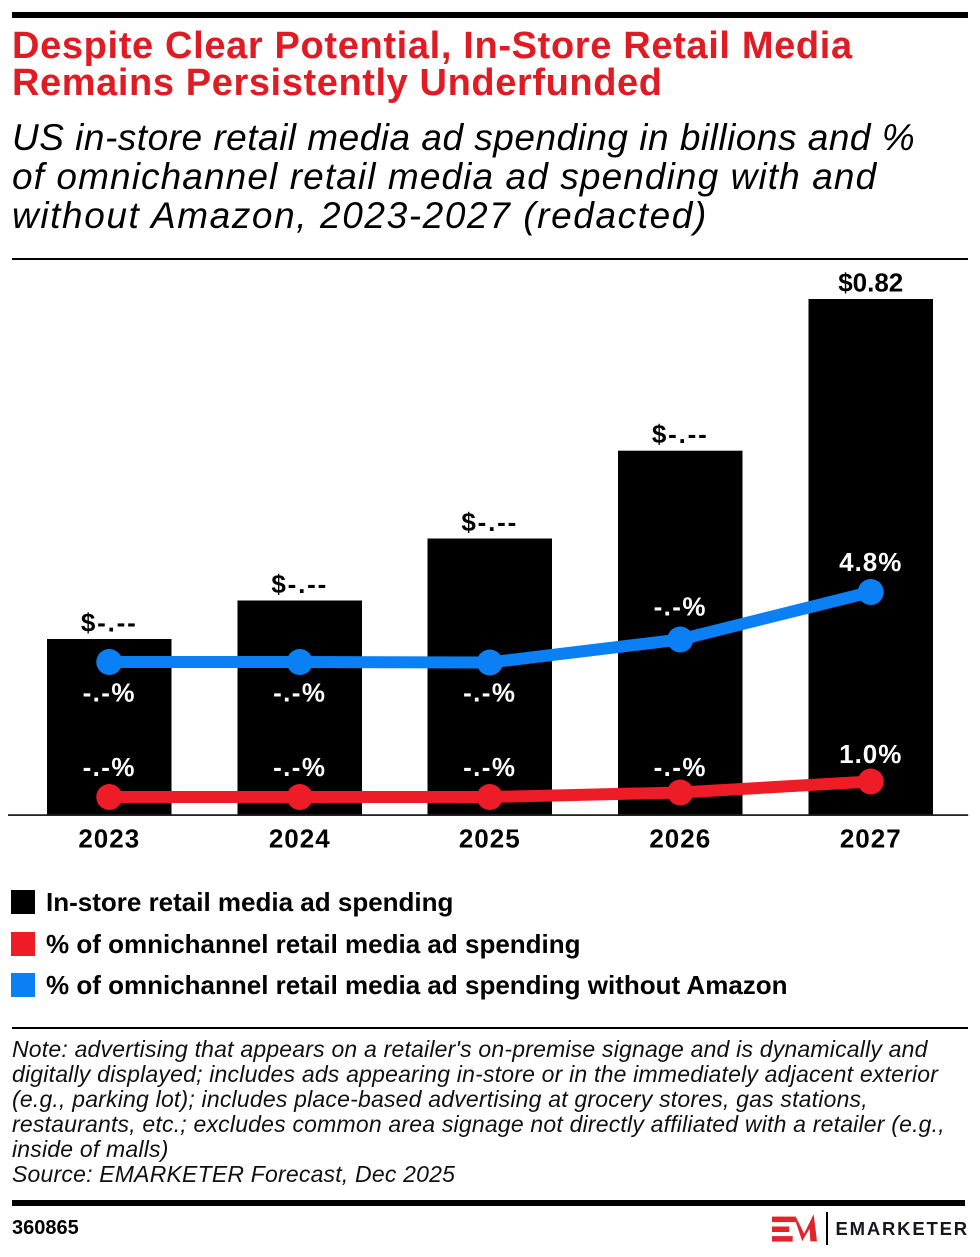 This screenshot has width=980, height=1257. I want to click on svg-text: 1.0%, so click(870, 754).